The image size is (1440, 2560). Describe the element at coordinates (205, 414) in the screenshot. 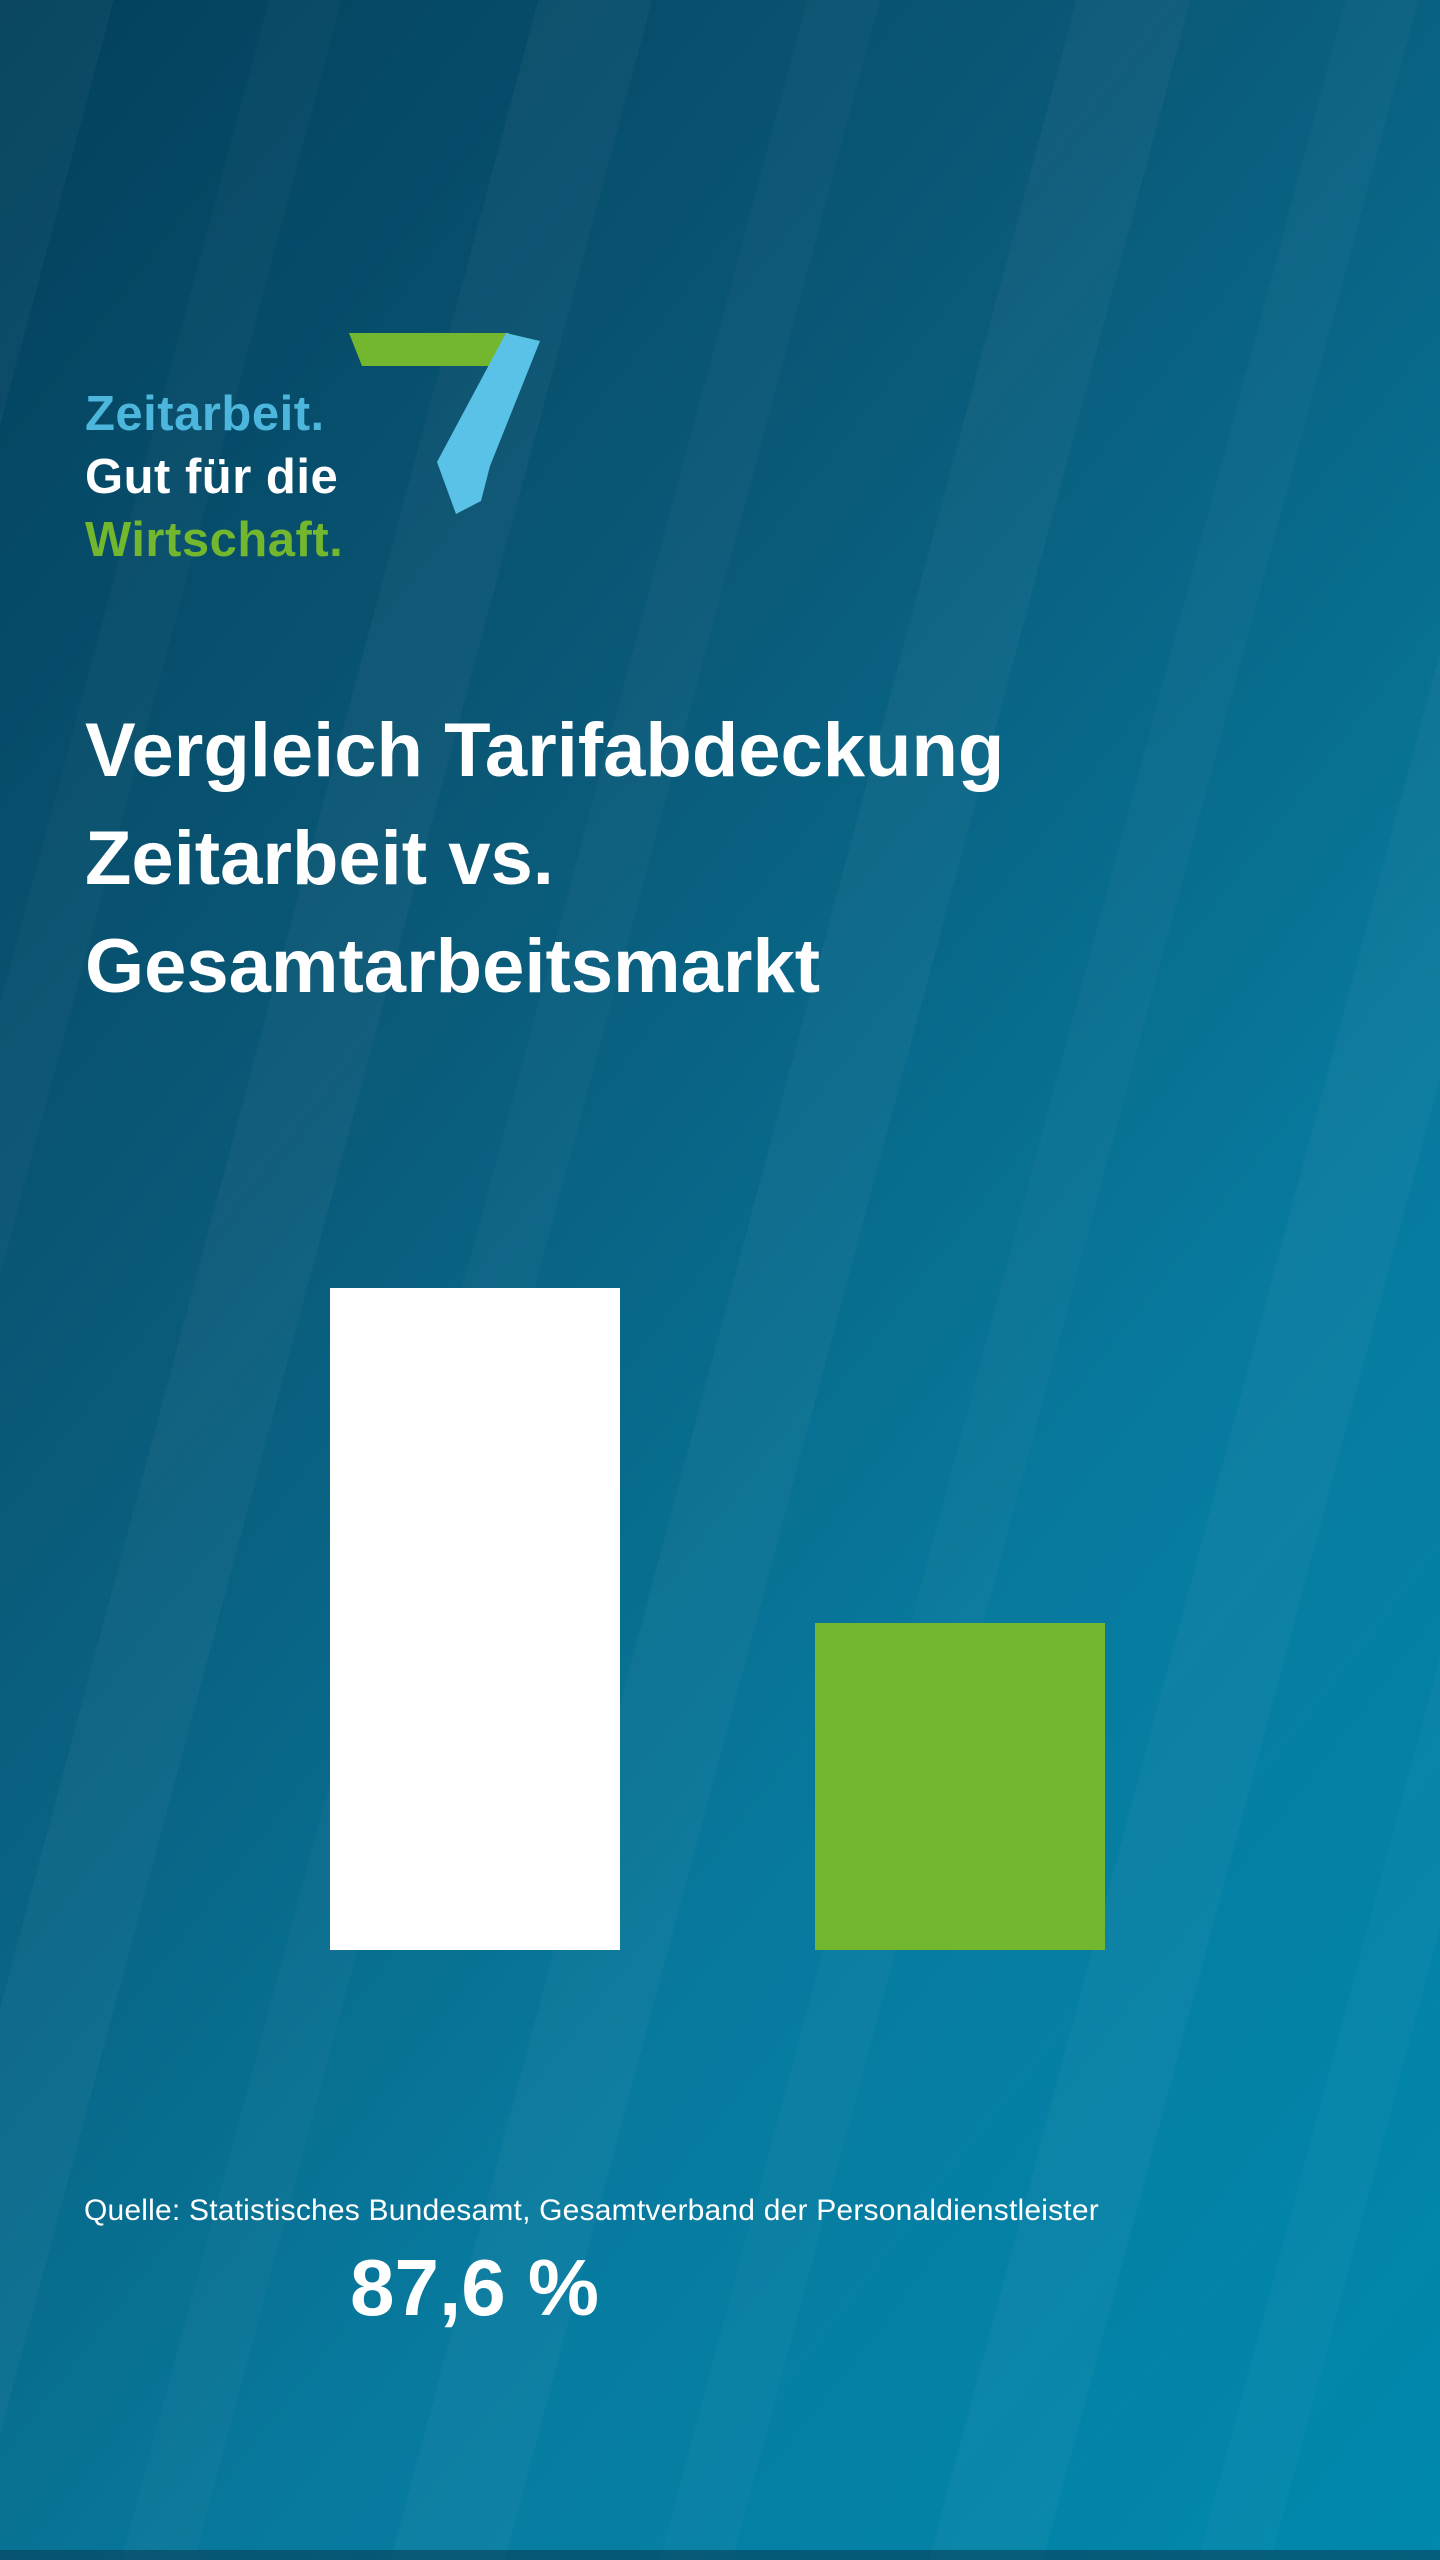

I see `logo-line-zeitarbeit: Zeitarbeit.` at that location.